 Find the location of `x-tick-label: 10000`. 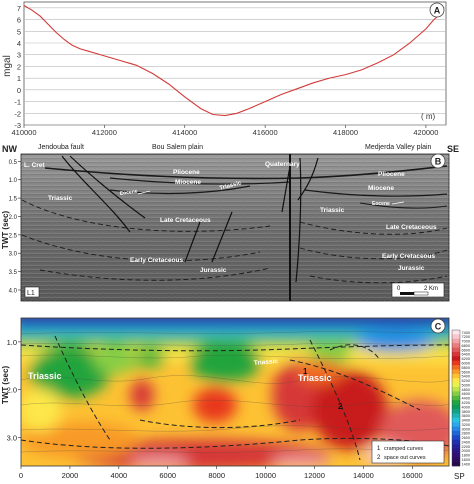

x-tick-label: 10000 is located at coordinates (265, 475).